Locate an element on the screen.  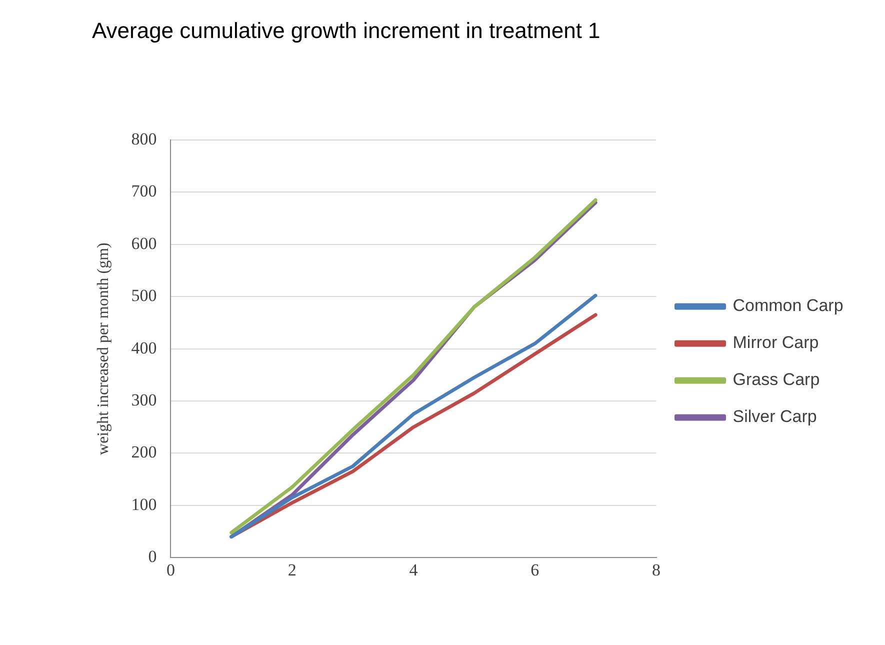
legend-label: Grass Carp is located at coordinates (776, 380).